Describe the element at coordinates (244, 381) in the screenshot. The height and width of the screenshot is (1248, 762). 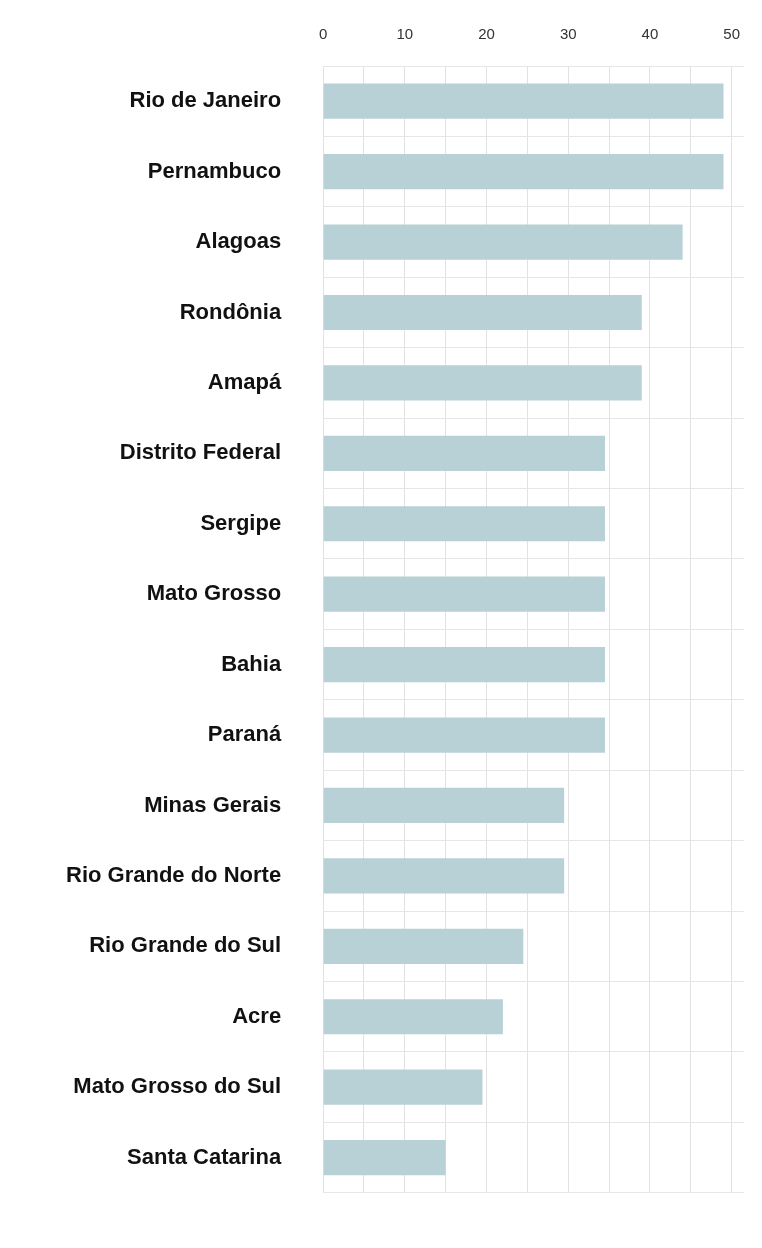
I see `y-tick-label: Amapá` at that location.